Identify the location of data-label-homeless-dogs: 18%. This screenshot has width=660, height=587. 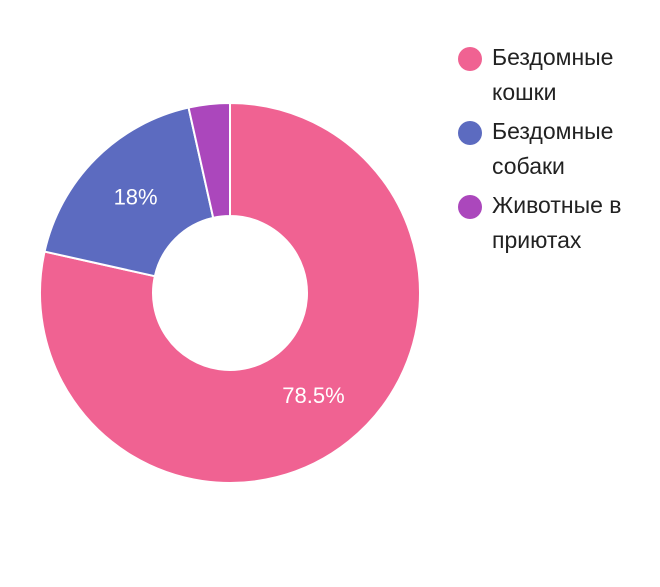
(136, 196).